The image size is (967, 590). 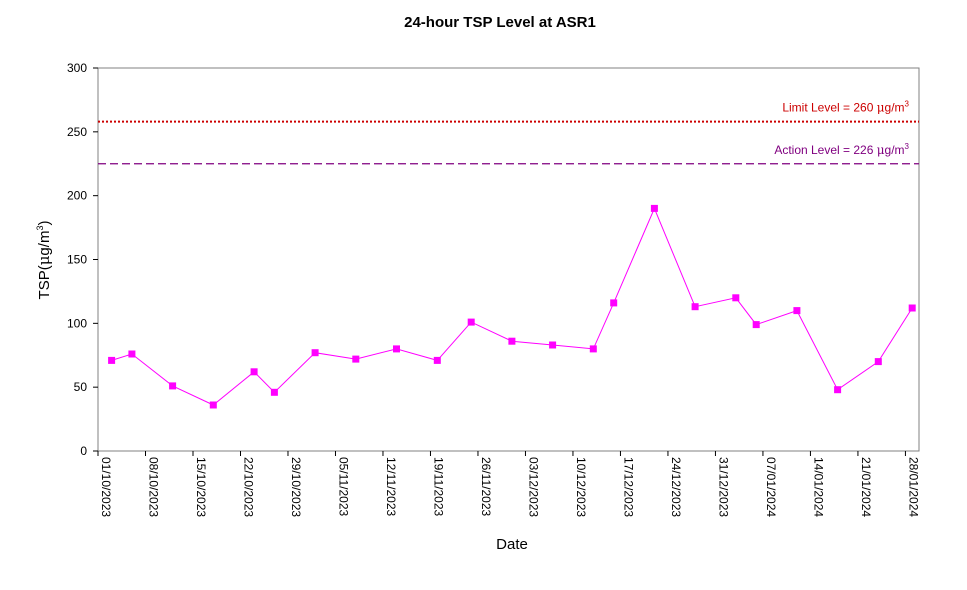 What do you see at coordinates (512, 544) in the screenshot?
I see `x-axis-title: Date` at bounding box center [512, 544].